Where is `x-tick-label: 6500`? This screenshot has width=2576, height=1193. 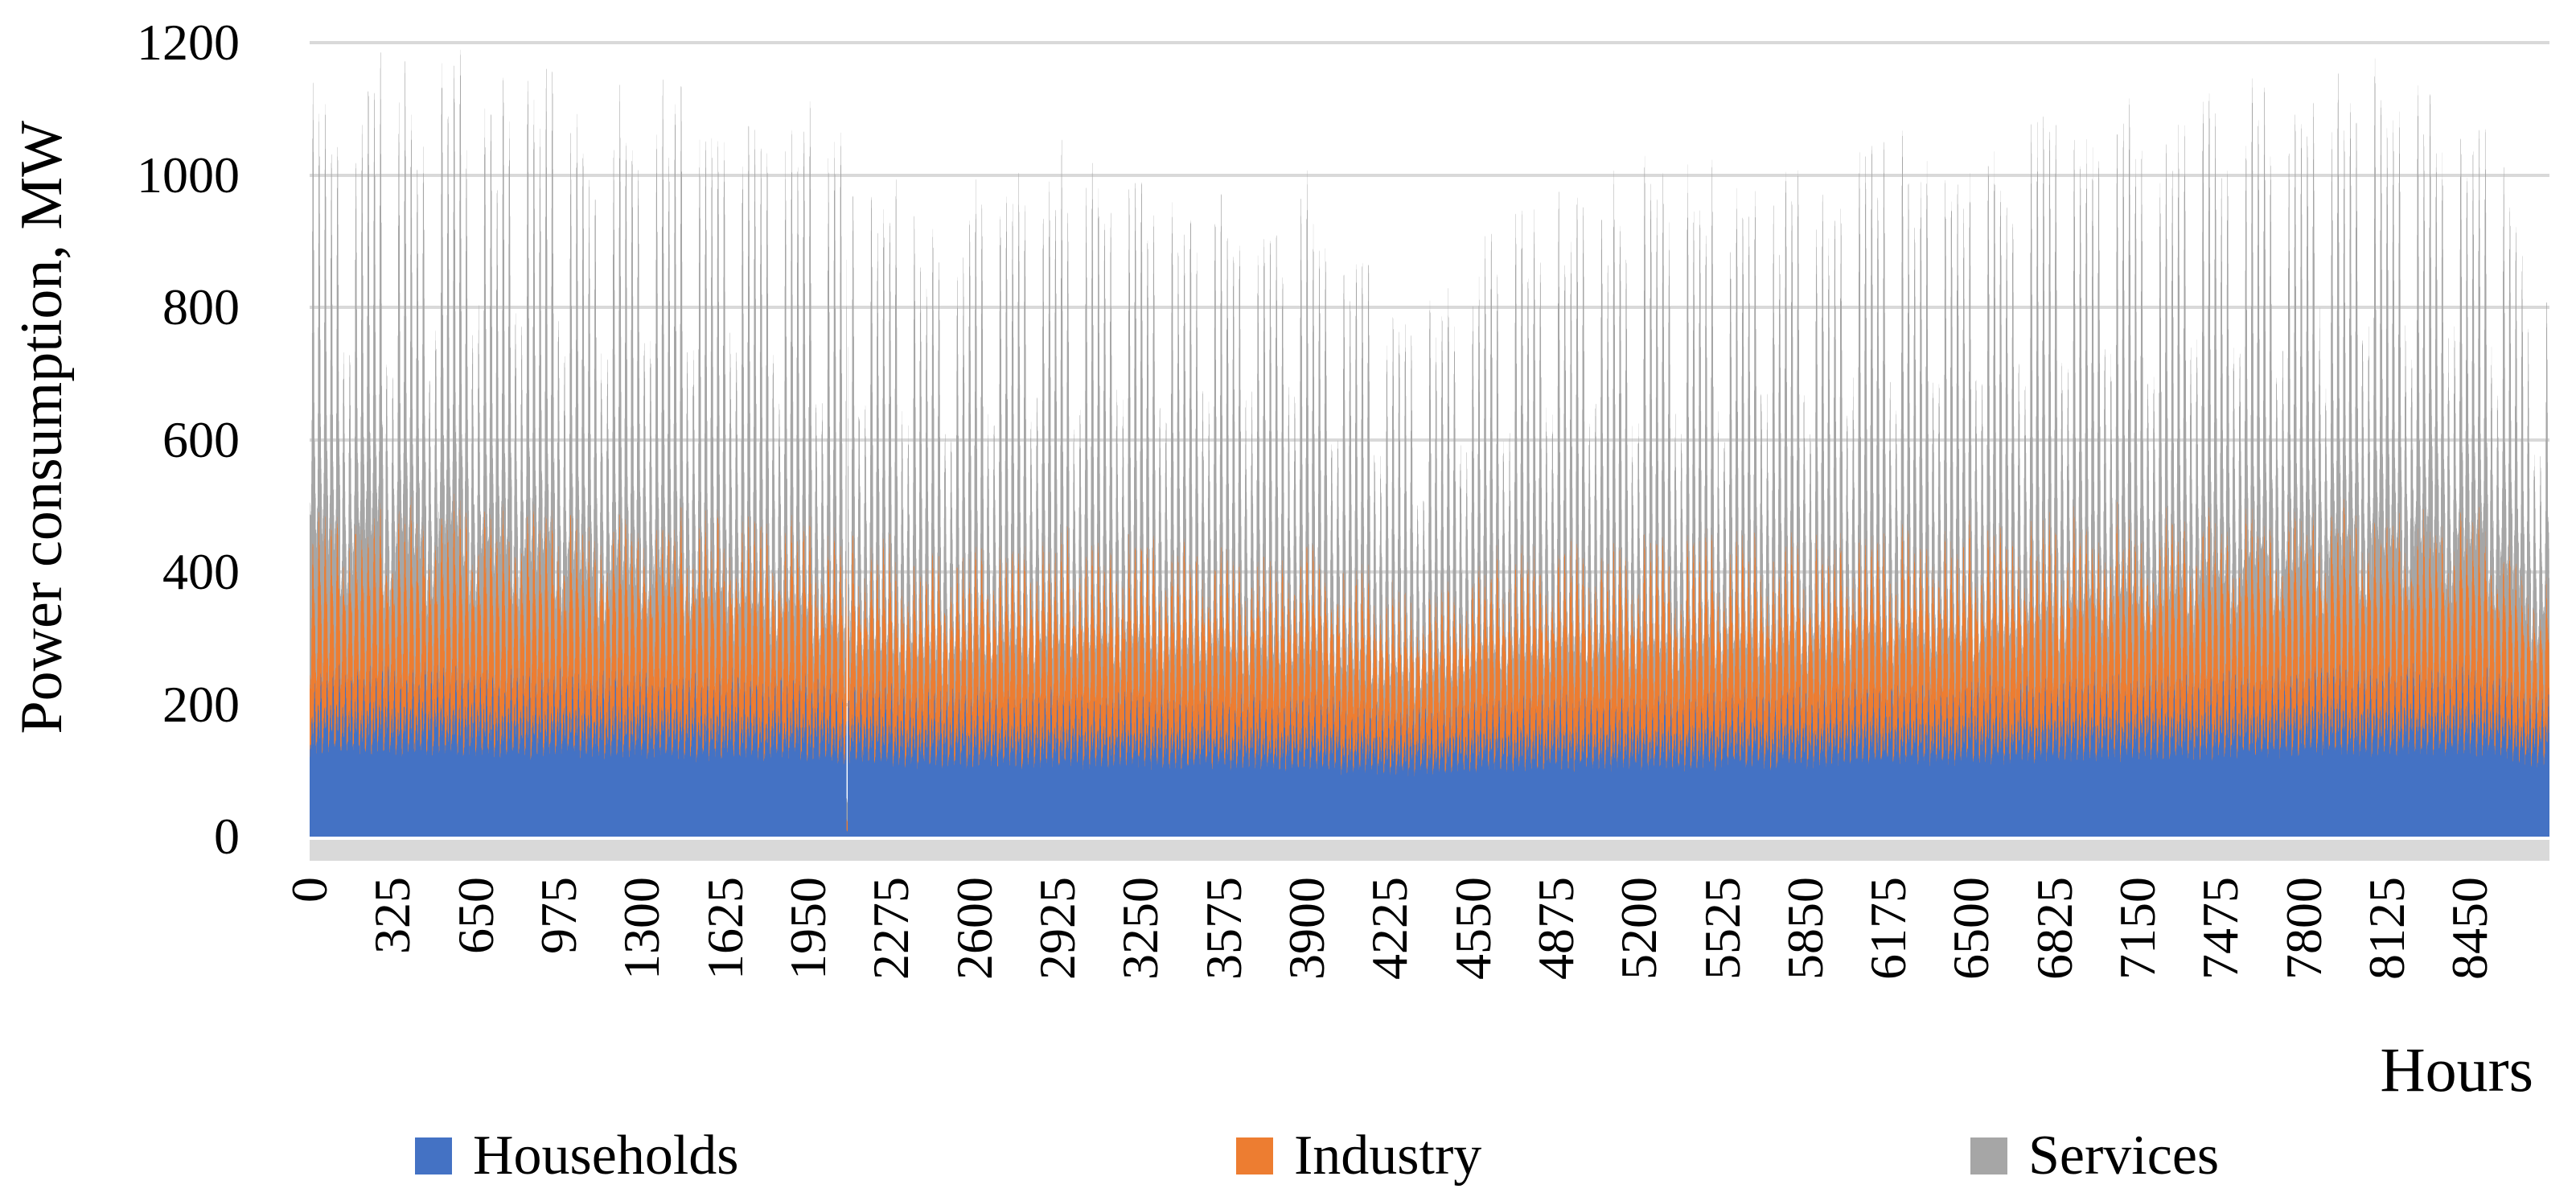 x-tick-label: 6500 is located at coordinates (1971, 928).